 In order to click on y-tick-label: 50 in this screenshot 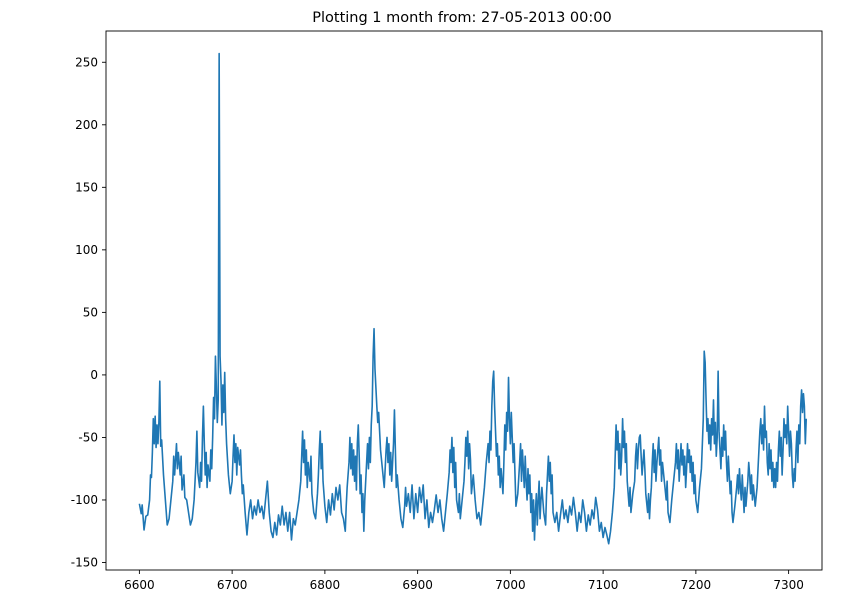, I will do `click(90, 312)`.